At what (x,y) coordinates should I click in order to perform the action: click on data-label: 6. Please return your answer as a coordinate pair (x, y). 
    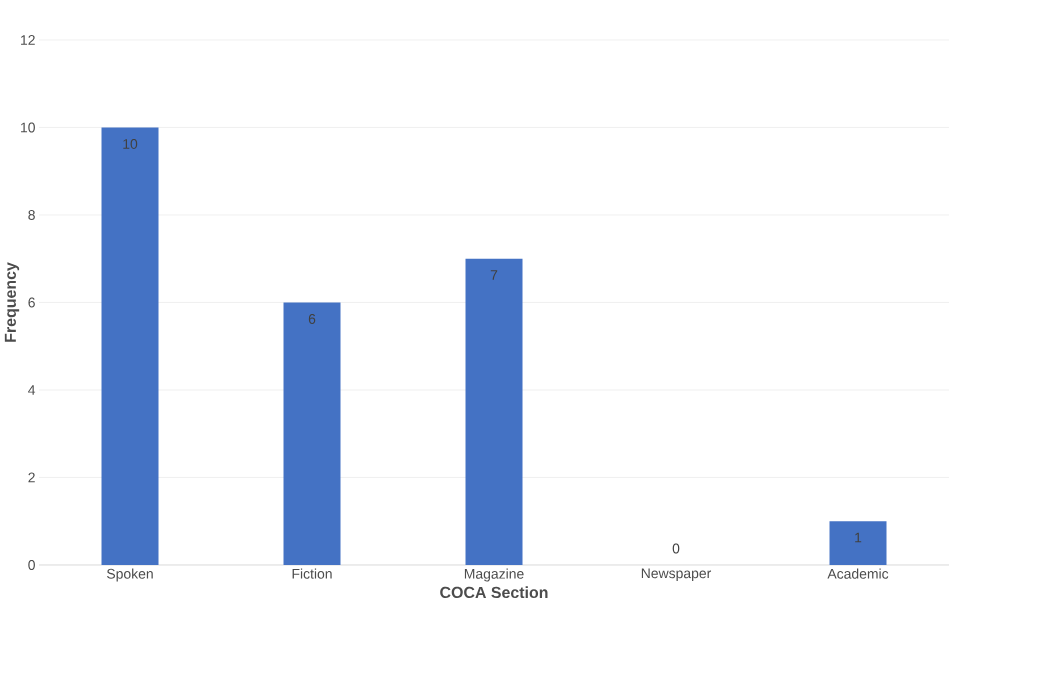
    Looking at the image, I should click on (312, 318).